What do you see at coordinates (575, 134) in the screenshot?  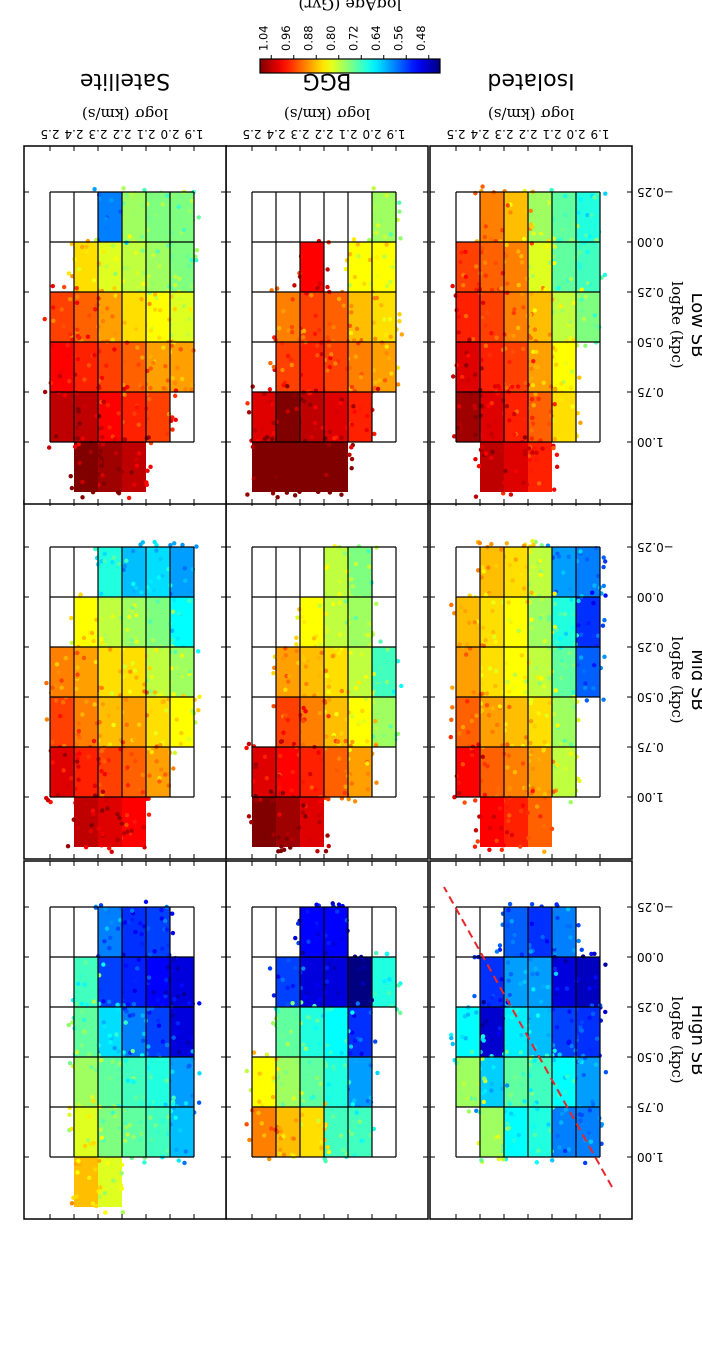 I see `x-tick-label: 2.0` at bounding box center [575, 134].